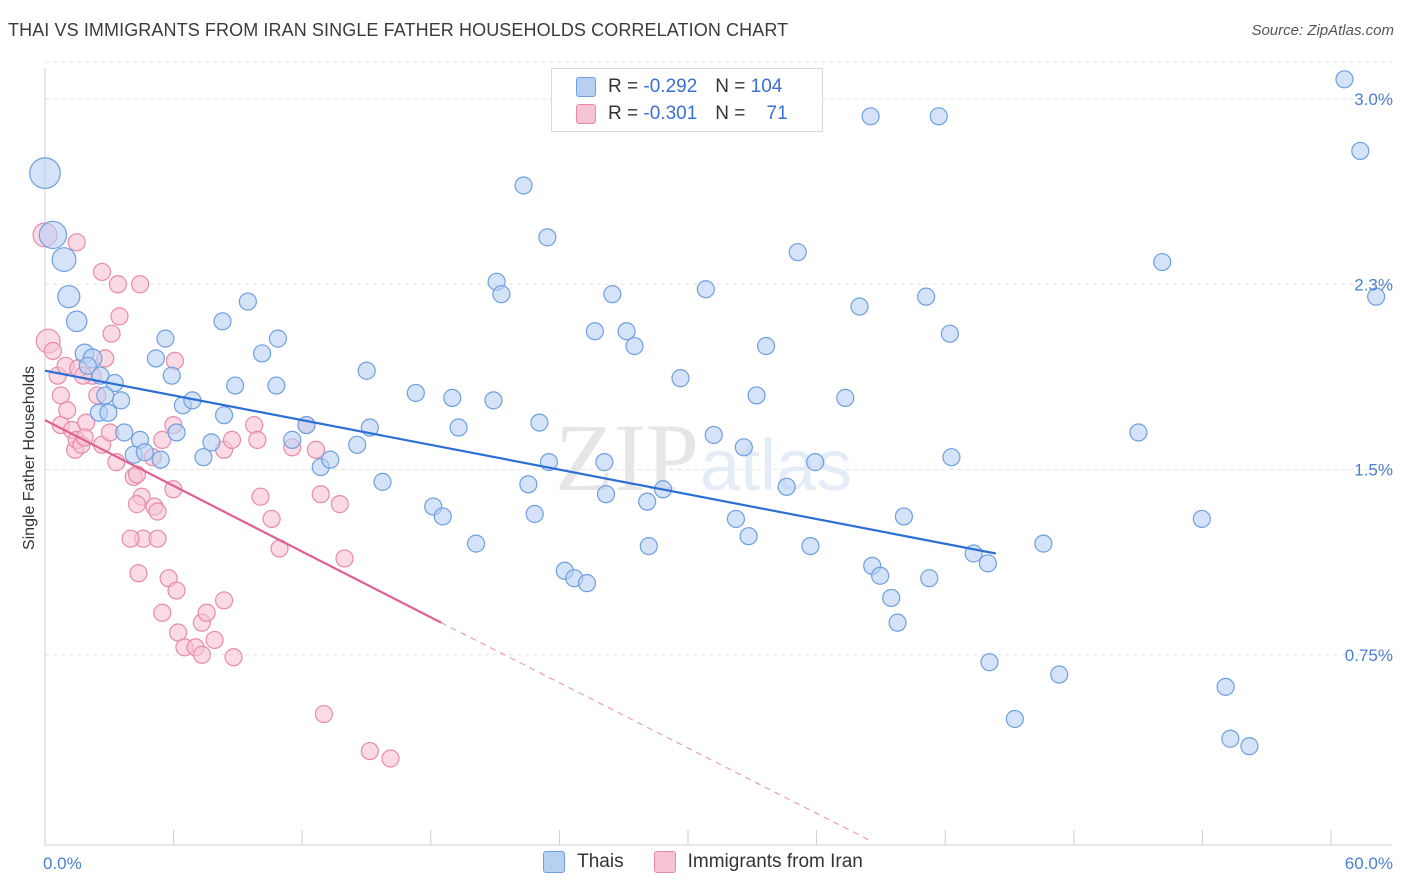  I want to click on y-tick-label: 2.3%, so click(1373, 284).